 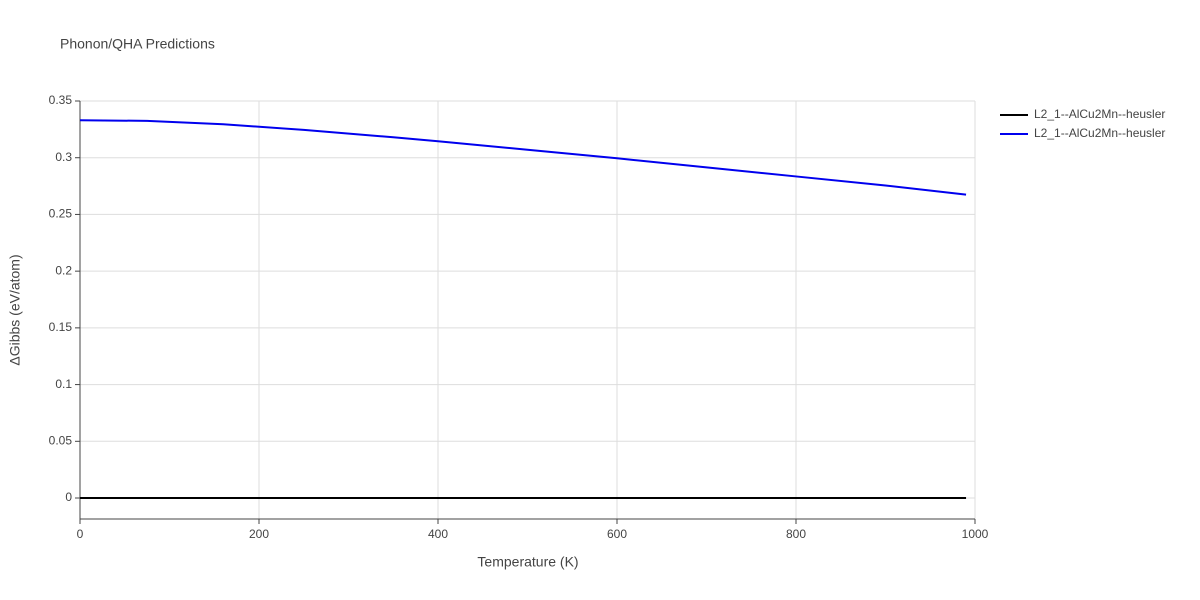 I want to click on x-tick-label: 200, so click(x=259, y=534).